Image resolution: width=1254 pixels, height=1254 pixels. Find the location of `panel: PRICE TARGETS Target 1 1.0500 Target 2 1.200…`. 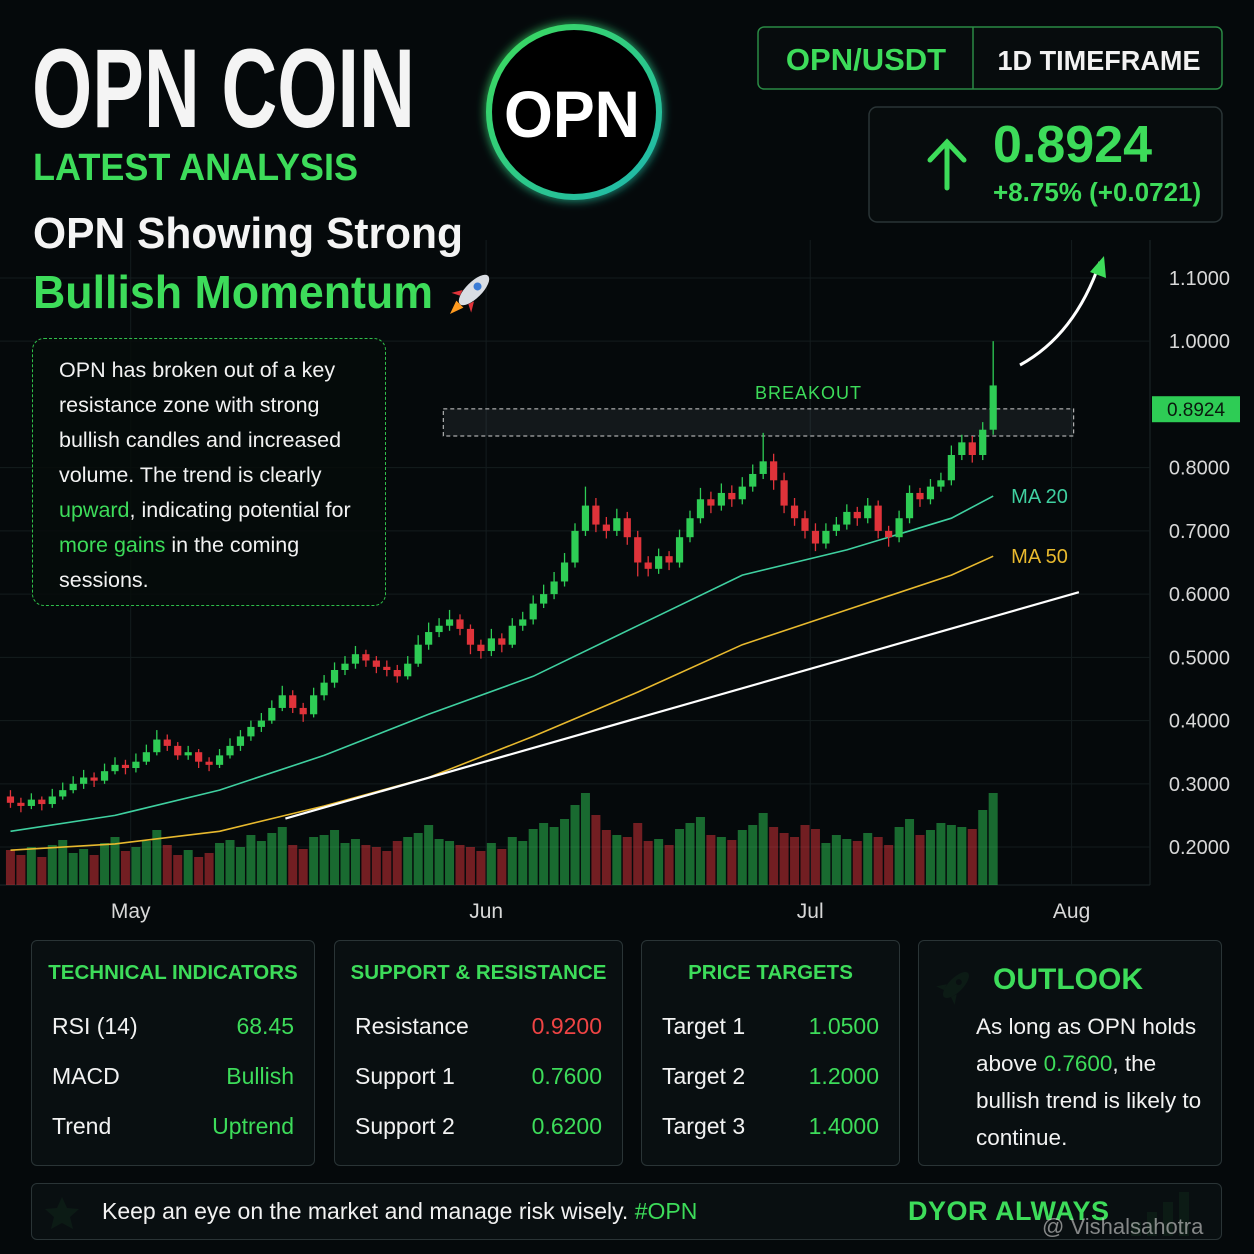

panel: PRICE TARGETS Target 1 1.0500 Target 2 1.200… is located at coordinates (770, 1053).